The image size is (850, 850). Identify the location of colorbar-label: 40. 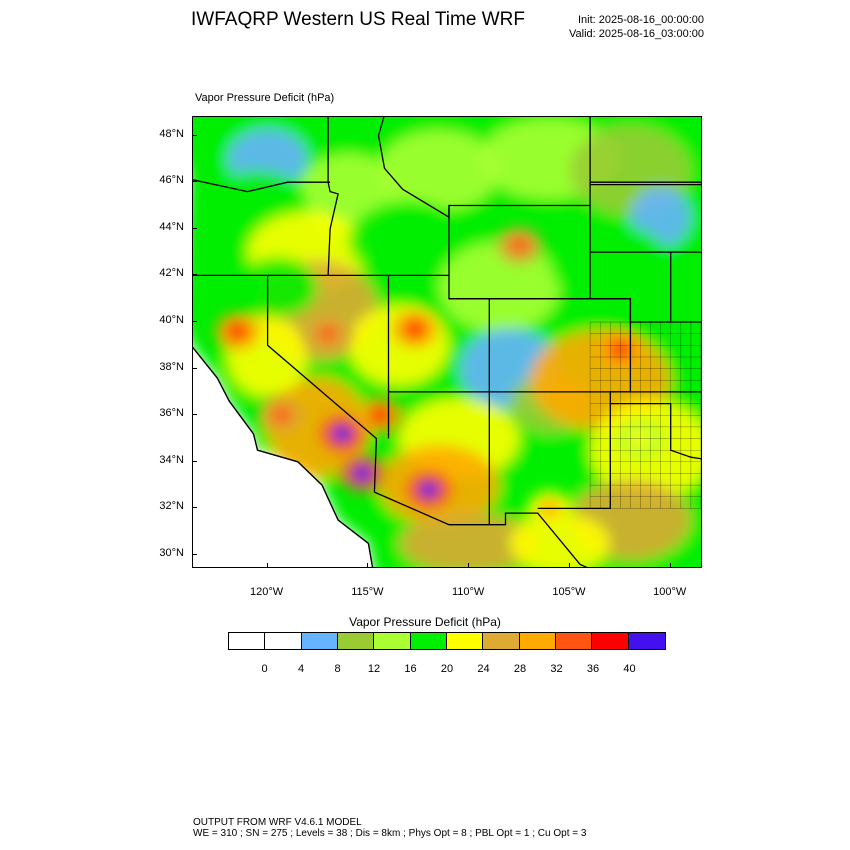
(629, 669).